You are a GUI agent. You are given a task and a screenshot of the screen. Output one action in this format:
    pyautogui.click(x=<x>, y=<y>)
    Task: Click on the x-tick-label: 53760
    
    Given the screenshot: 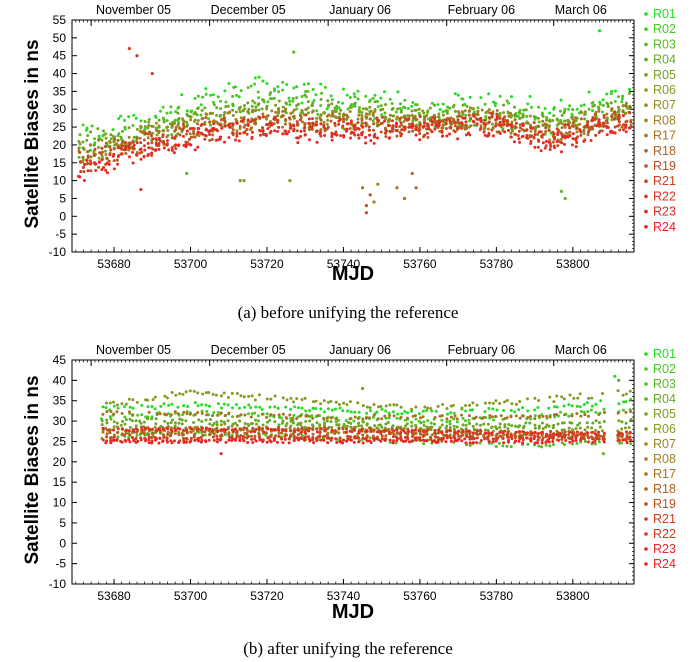 What is the action you would take?
    pyautogui.click(x=420, y=264)
    